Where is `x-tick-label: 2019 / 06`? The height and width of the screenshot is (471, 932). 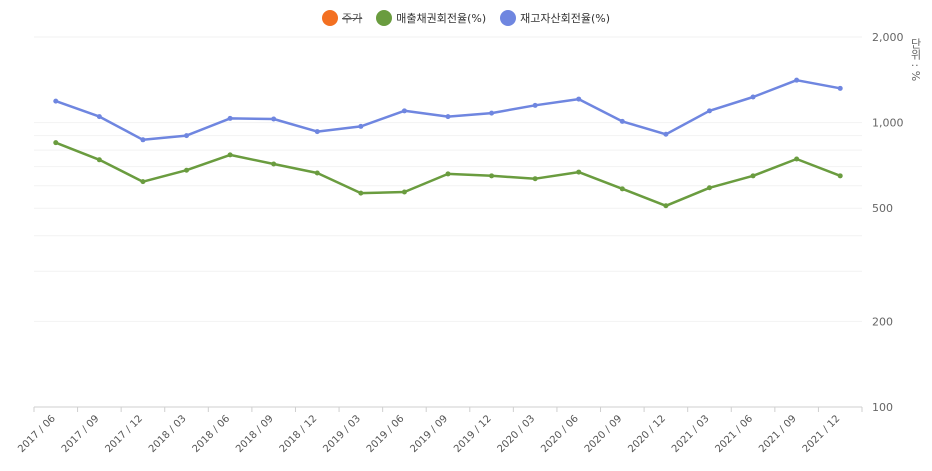
x-tick-label: 2019 / 06 is located at coordinates (386, 434).